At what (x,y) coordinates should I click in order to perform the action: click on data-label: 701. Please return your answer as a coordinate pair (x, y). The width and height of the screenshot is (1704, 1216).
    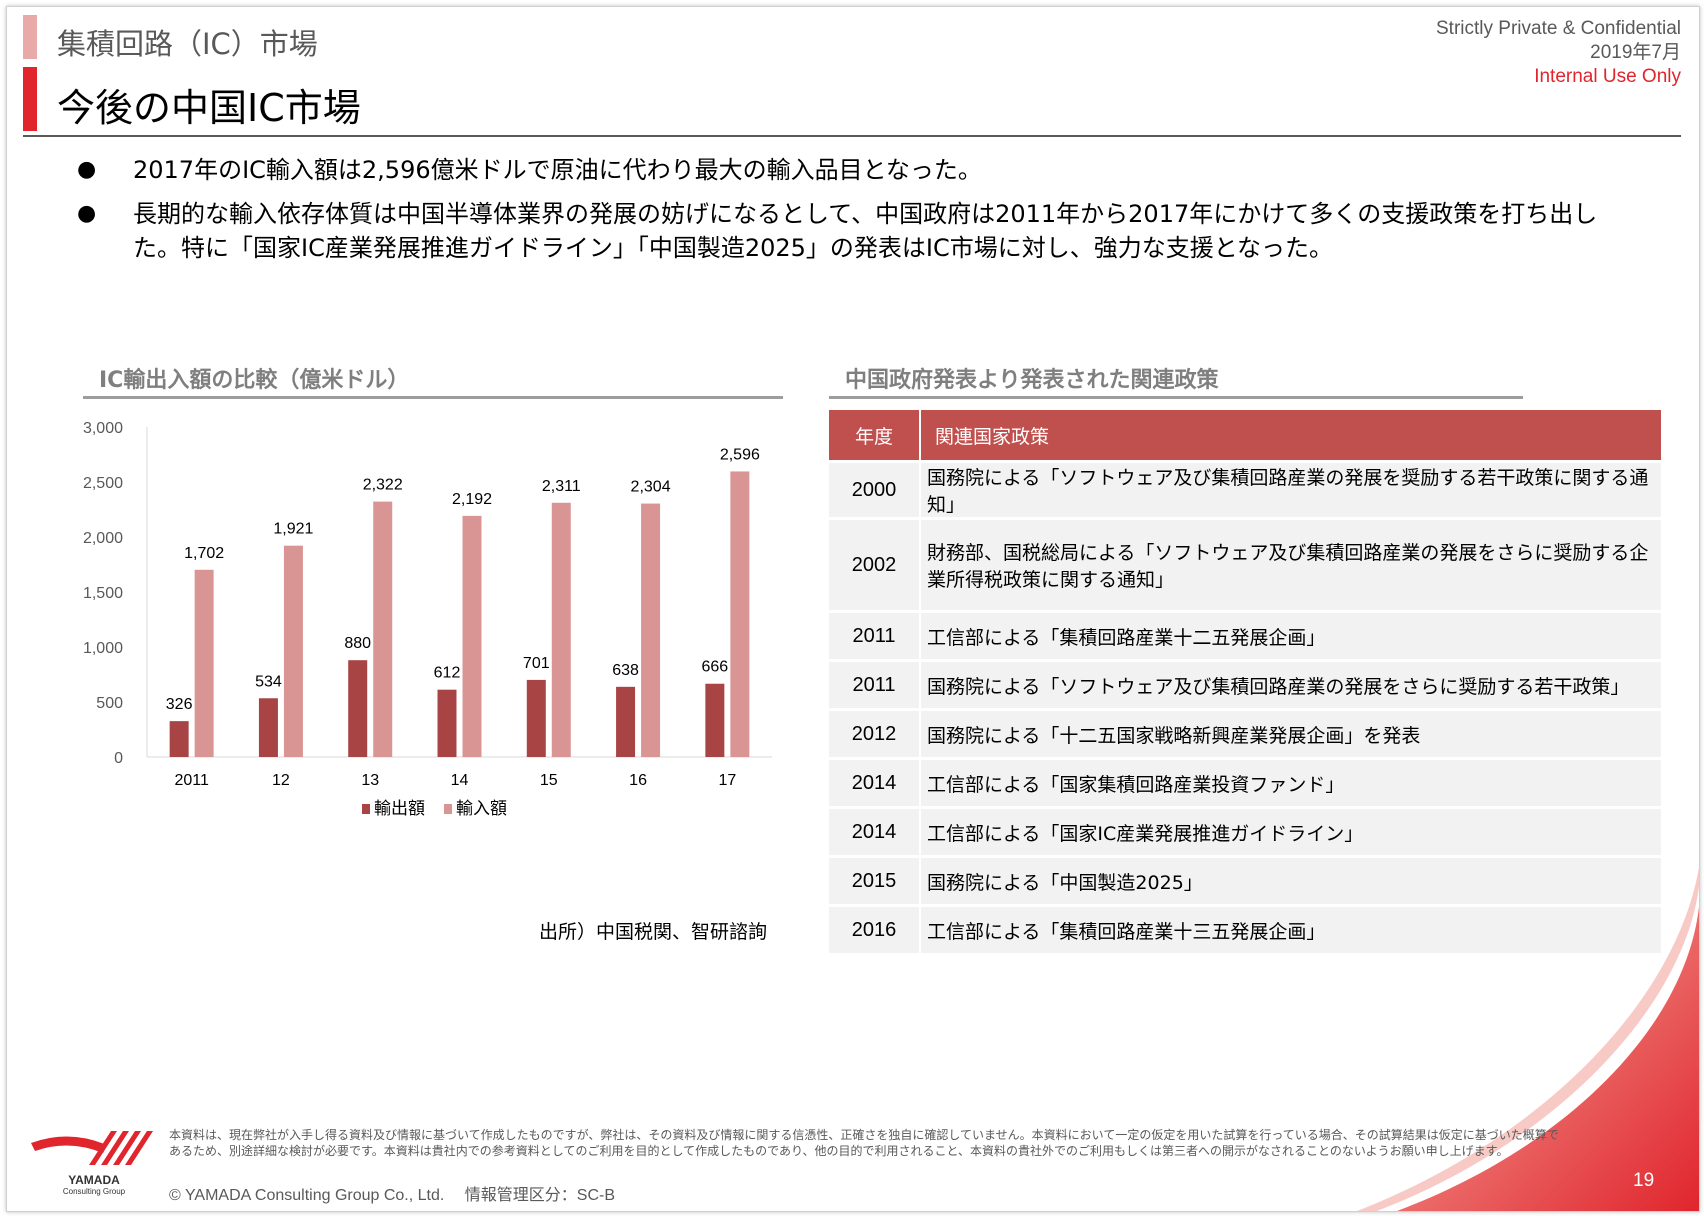
    Looking at the image, I should click on (536, 663).